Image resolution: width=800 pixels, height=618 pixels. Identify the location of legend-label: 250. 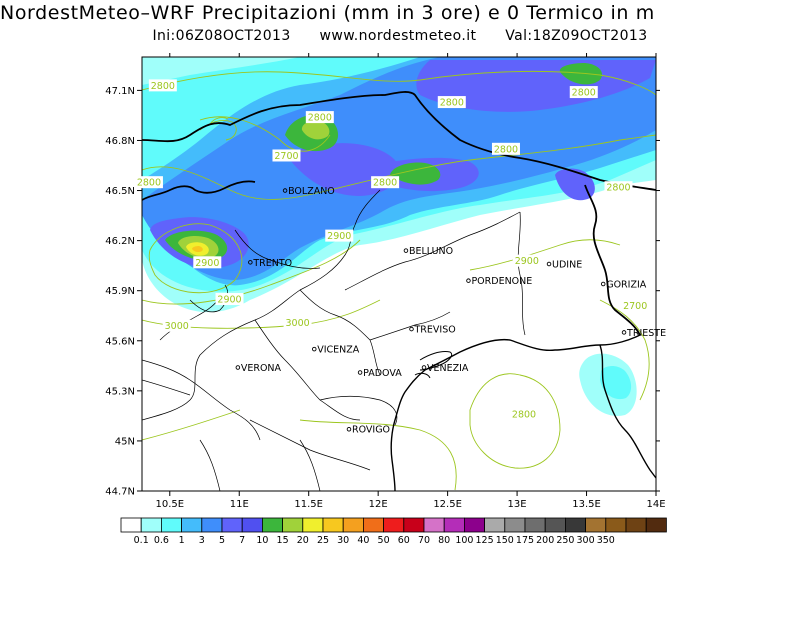
(565, 540).